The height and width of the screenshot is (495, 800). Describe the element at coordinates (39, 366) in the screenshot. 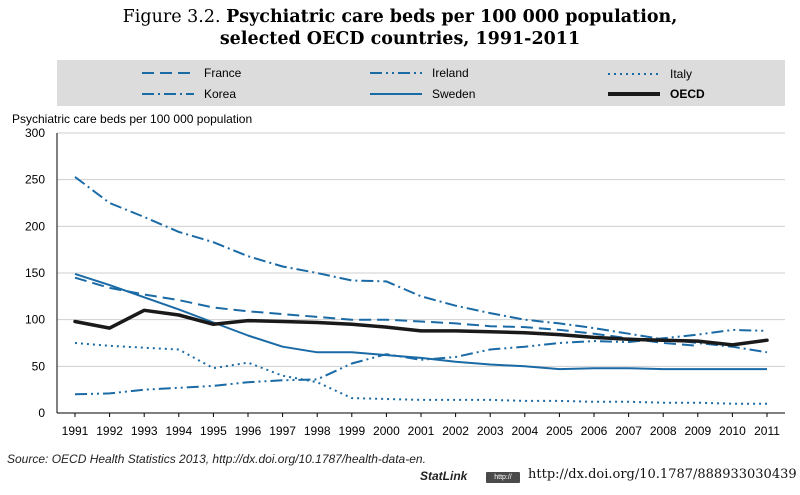

I see `y-tick-label: 50` at that location.